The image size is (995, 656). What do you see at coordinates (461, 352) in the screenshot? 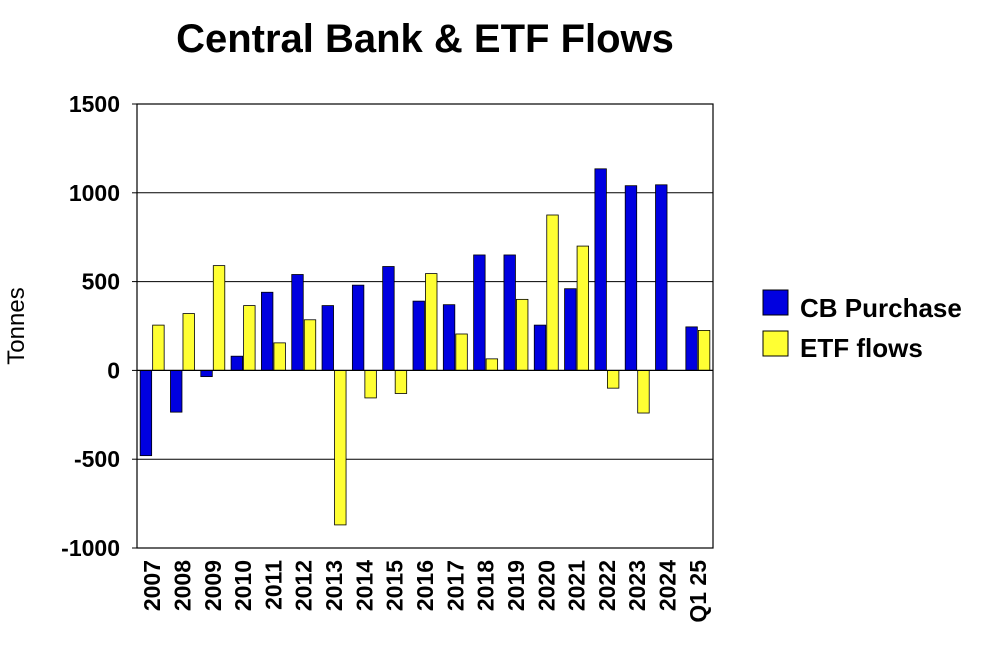
I see `etf-flows-bar-2017` at bounding box center [461, 352].